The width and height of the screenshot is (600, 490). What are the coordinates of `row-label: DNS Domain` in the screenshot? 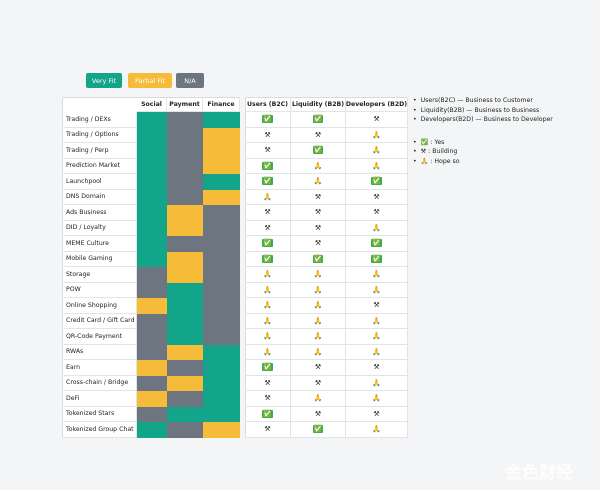 It's located at (99, 197).